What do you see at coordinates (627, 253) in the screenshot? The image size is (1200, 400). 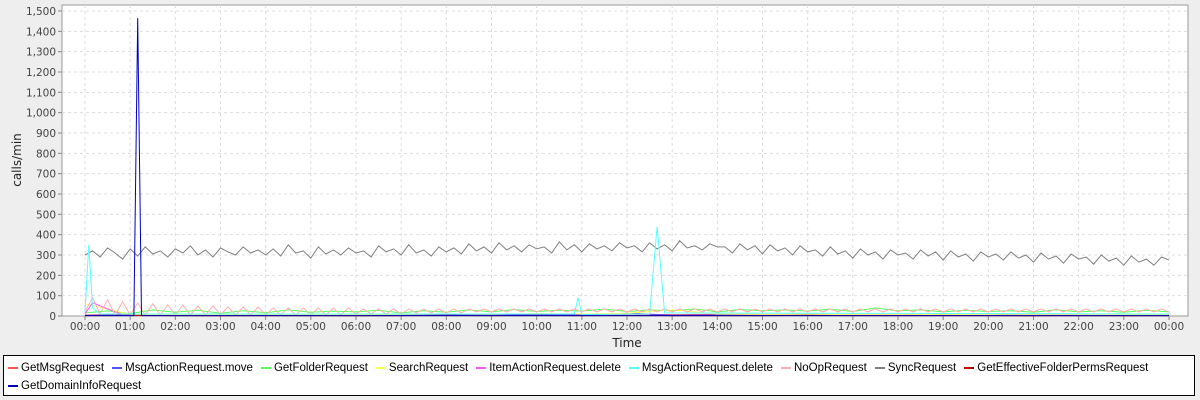 I see `series-line-syncrequest` at bounding box center [627, 253].